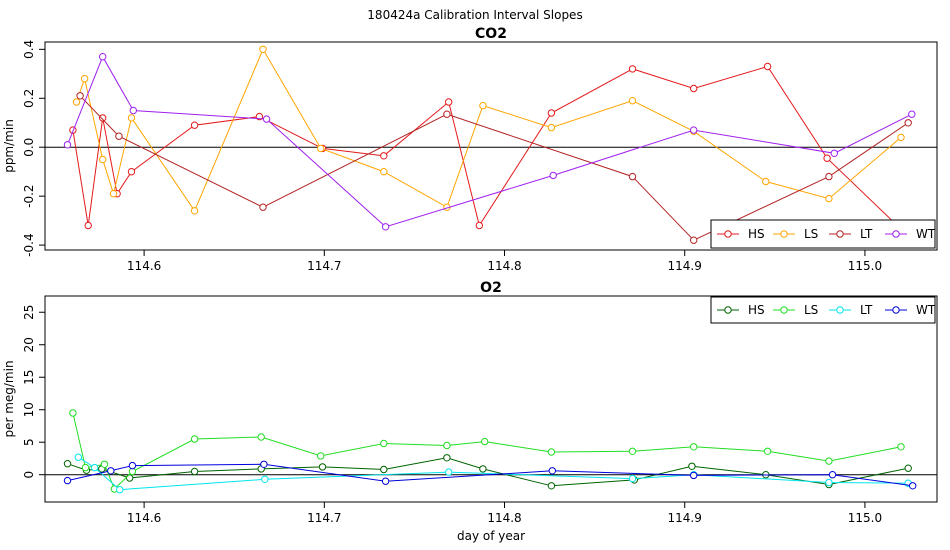 This screenshot has width=950, height=550. What do you see at coordinates (685, 518) in the screenshot?
I see `o2-xtick-label-3: 114.9` at bounding box center [685, 518].